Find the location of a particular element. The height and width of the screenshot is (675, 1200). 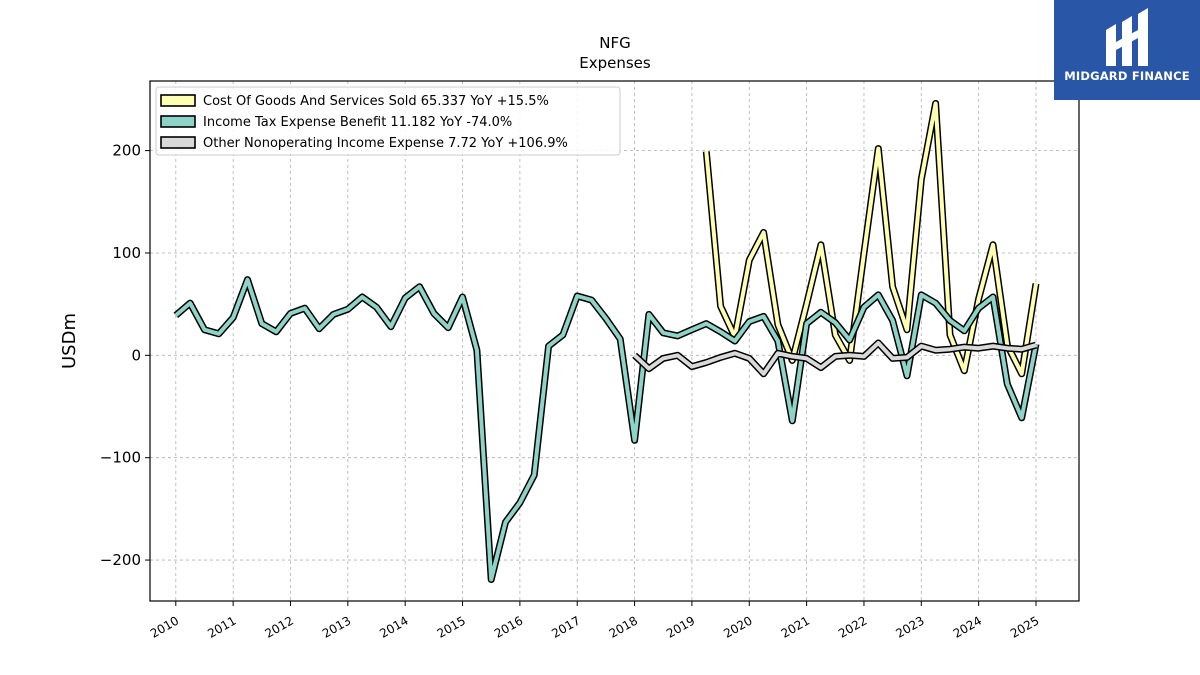

y-tick-label: 0 is located at coordinates (136, 355).